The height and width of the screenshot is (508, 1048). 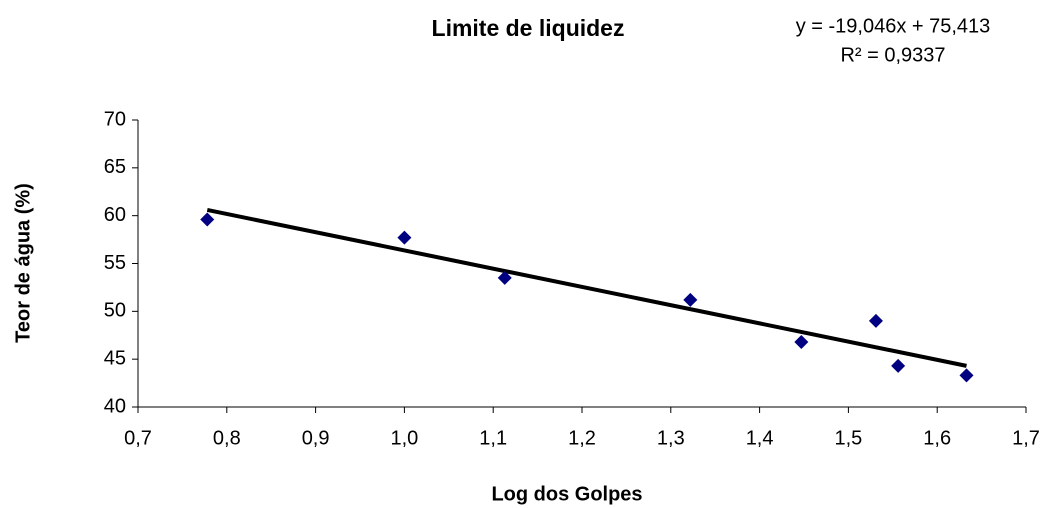 I want to click on y-tick-label: 50, so click(x=115, y=311).